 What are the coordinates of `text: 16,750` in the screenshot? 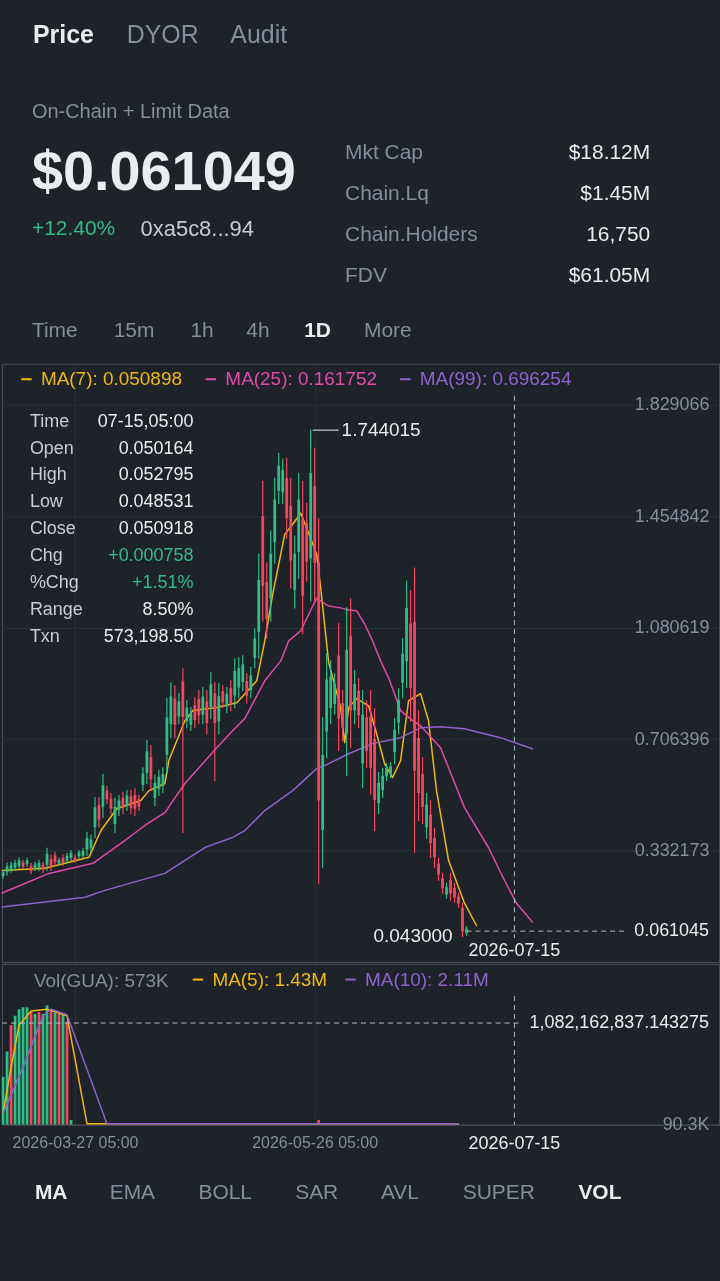 It's located at (618, 234).